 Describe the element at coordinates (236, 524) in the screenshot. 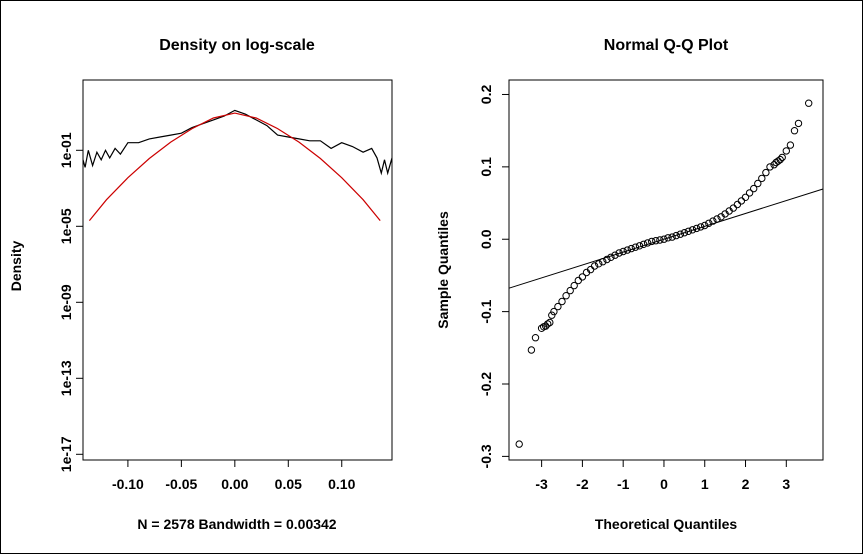

I see `density-x-axis-label: N = 2578 Bandwidth = 0.00342` at that location.